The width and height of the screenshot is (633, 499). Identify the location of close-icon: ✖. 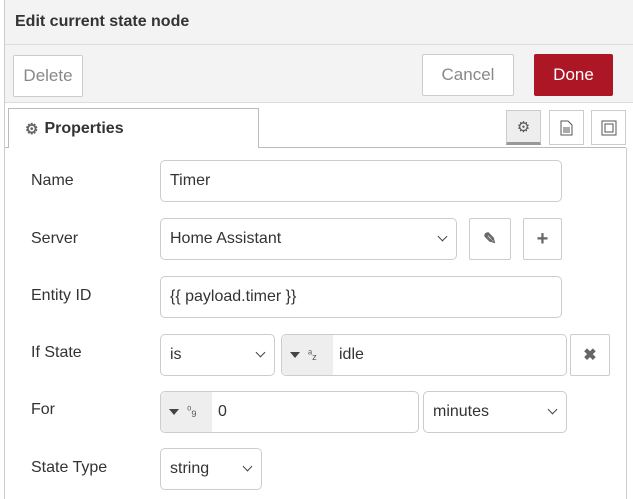
(590, 355).